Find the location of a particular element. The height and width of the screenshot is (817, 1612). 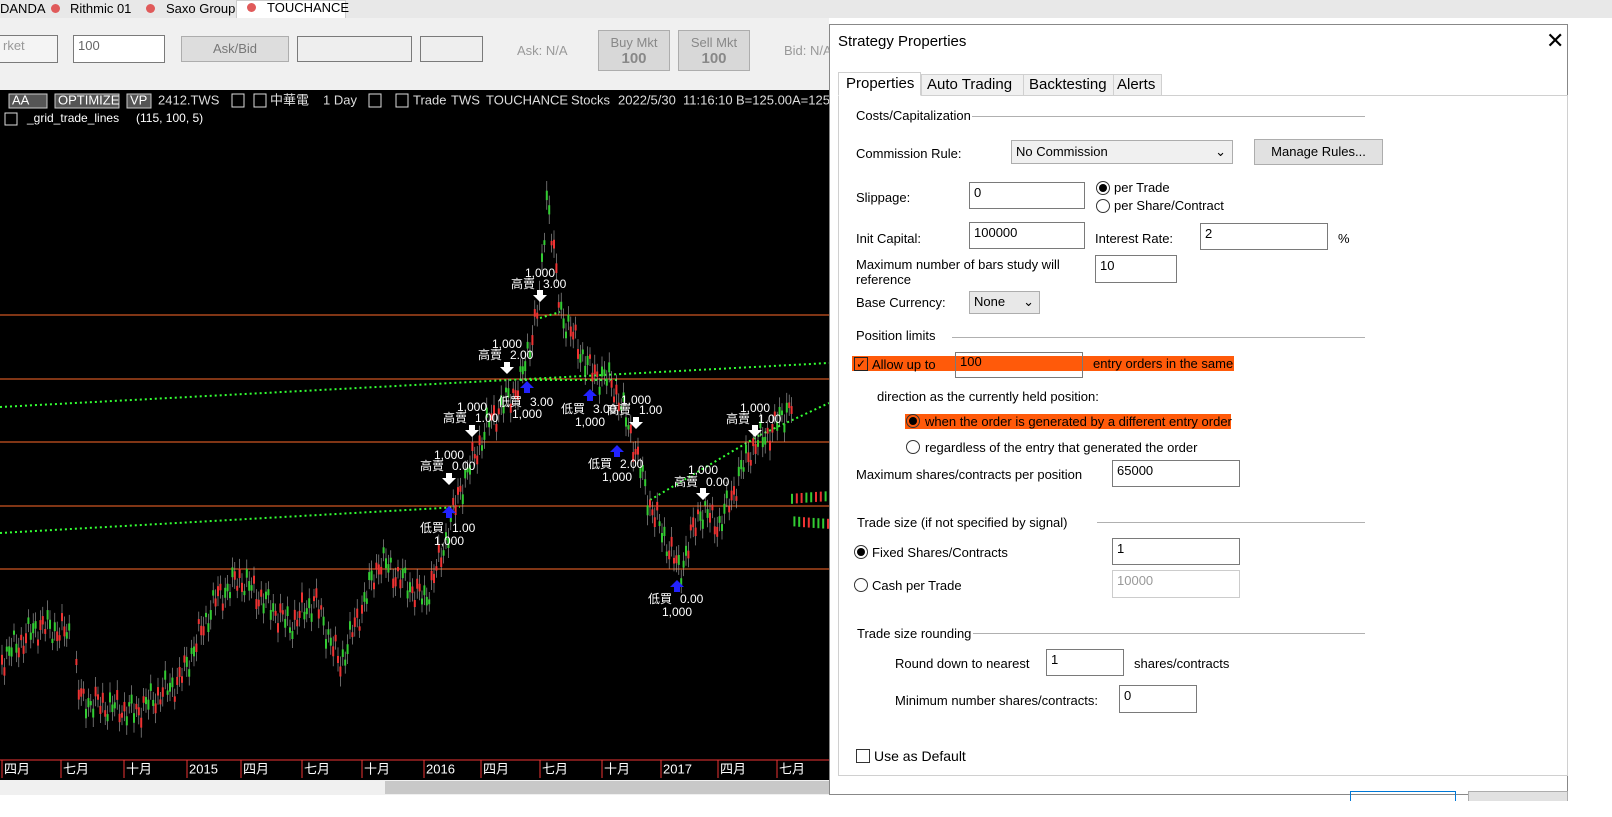

dialog-tab: Auto Trading is located at coordinates (970, 84).